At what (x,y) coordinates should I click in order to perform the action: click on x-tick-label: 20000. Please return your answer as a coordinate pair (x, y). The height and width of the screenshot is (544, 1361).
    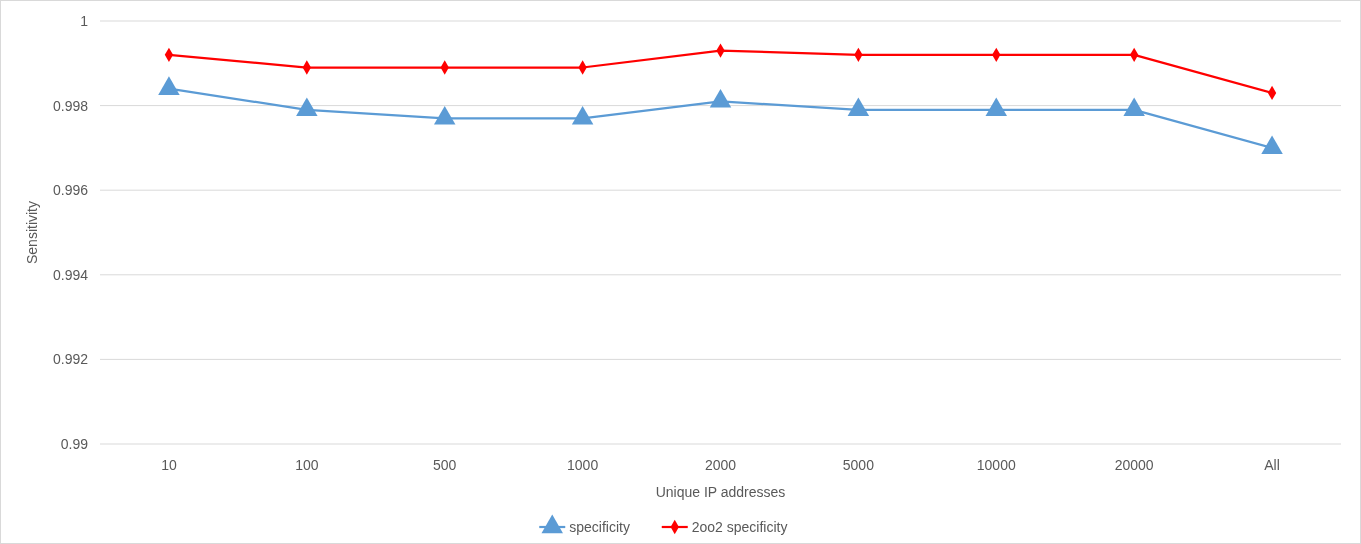
    Looking at the image, I should click on (1134, 465).